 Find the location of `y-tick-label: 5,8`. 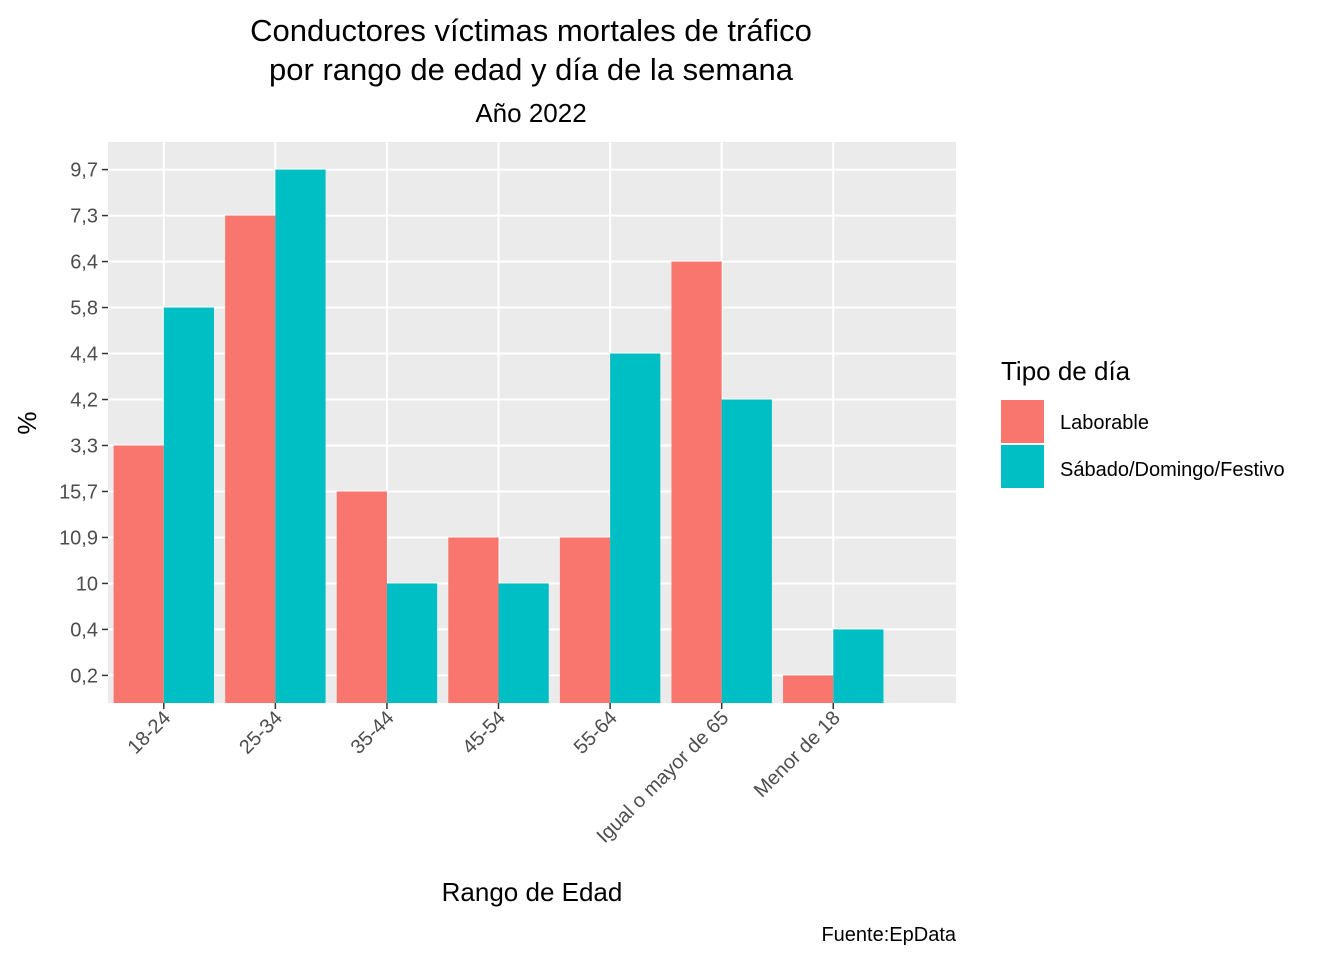

y-tick-label: 5,8 is located at coordinates (84, 309).